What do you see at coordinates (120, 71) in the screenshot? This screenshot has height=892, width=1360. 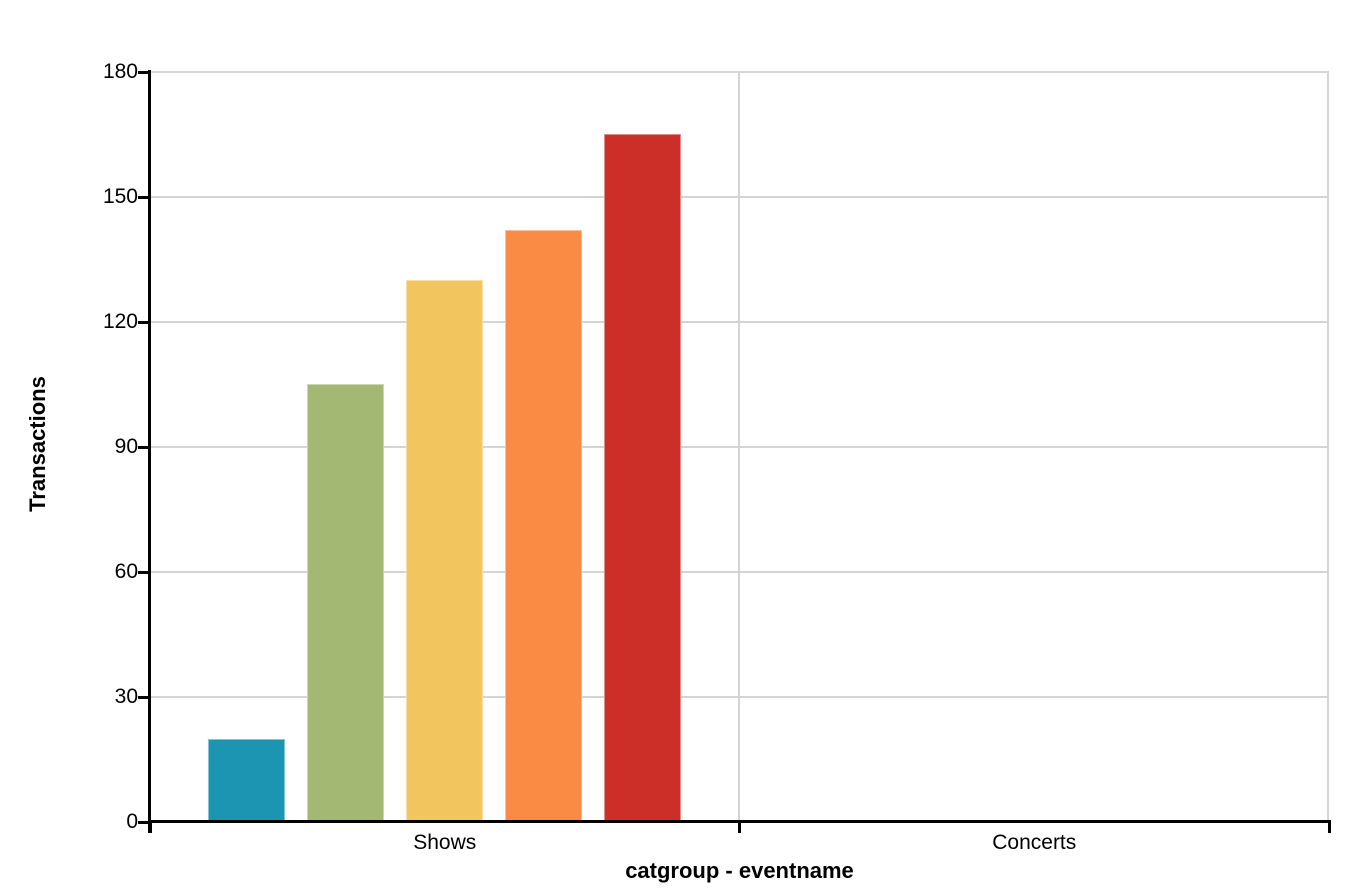 I see `y-tick-label-180: 180` at bounding box center [120, 71].